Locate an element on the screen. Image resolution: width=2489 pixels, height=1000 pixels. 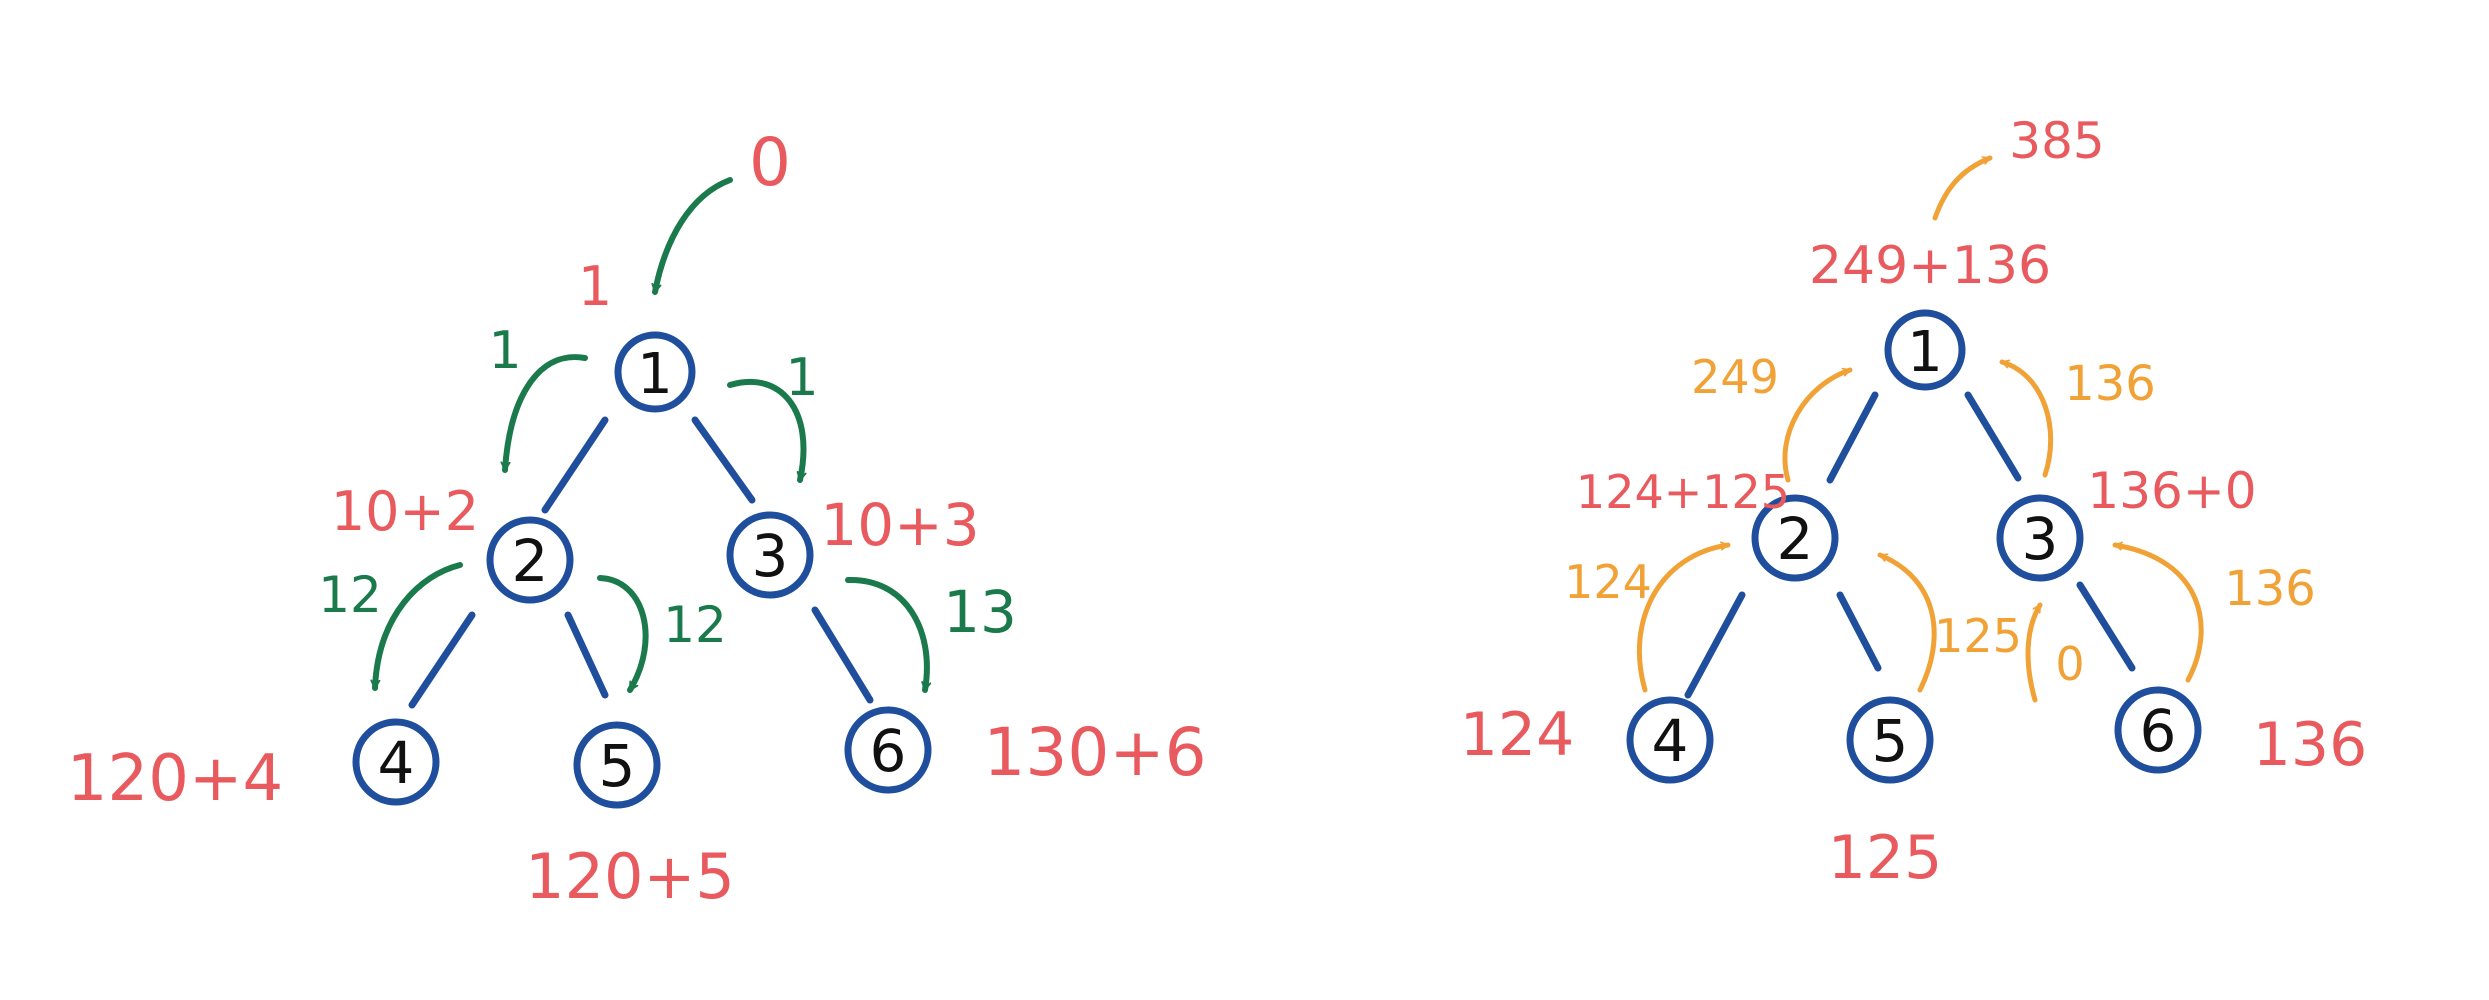
left-node-5: 5 is located at coordinates (617, 765).